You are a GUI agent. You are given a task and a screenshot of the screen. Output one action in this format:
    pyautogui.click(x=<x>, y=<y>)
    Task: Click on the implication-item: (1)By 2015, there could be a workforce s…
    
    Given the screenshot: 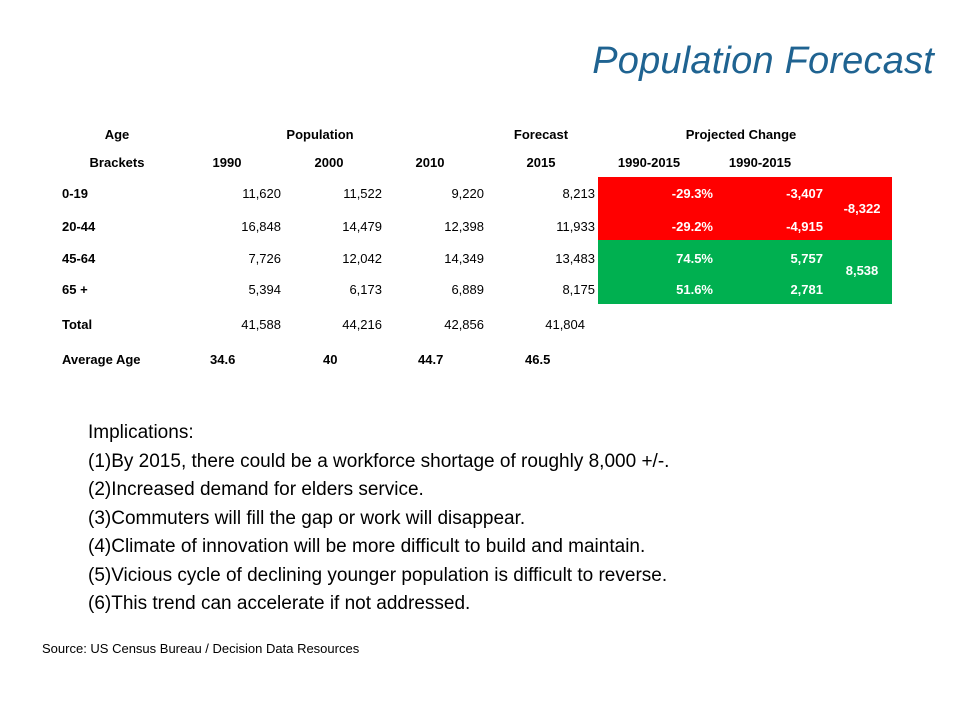 What is the action you would take?
    pyautogui.click(x=379, y=461)
    